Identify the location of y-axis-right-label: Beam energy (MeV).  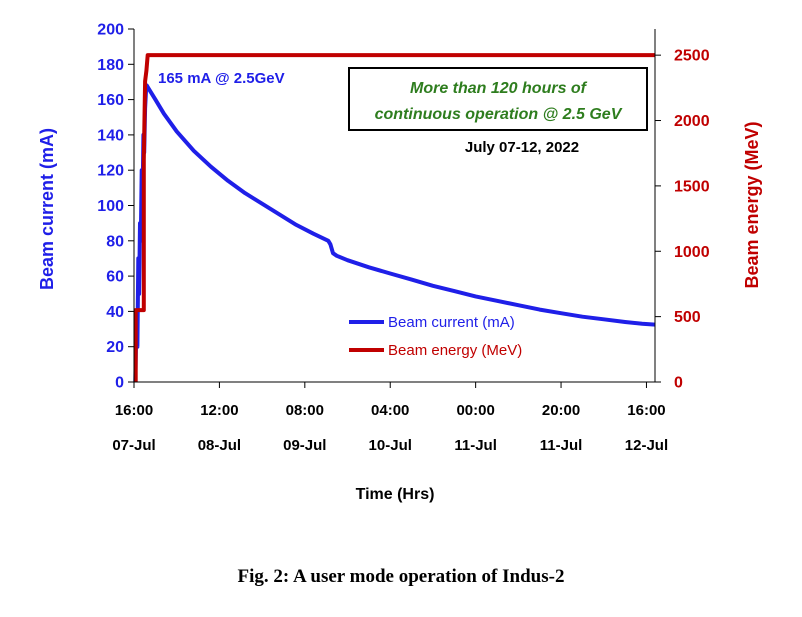
(752, 204).